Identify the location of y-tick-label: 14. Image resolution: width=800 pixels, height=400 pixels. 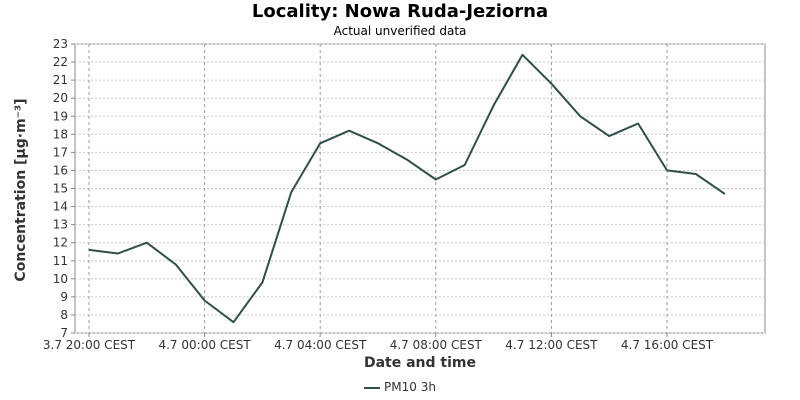
(60, 207).